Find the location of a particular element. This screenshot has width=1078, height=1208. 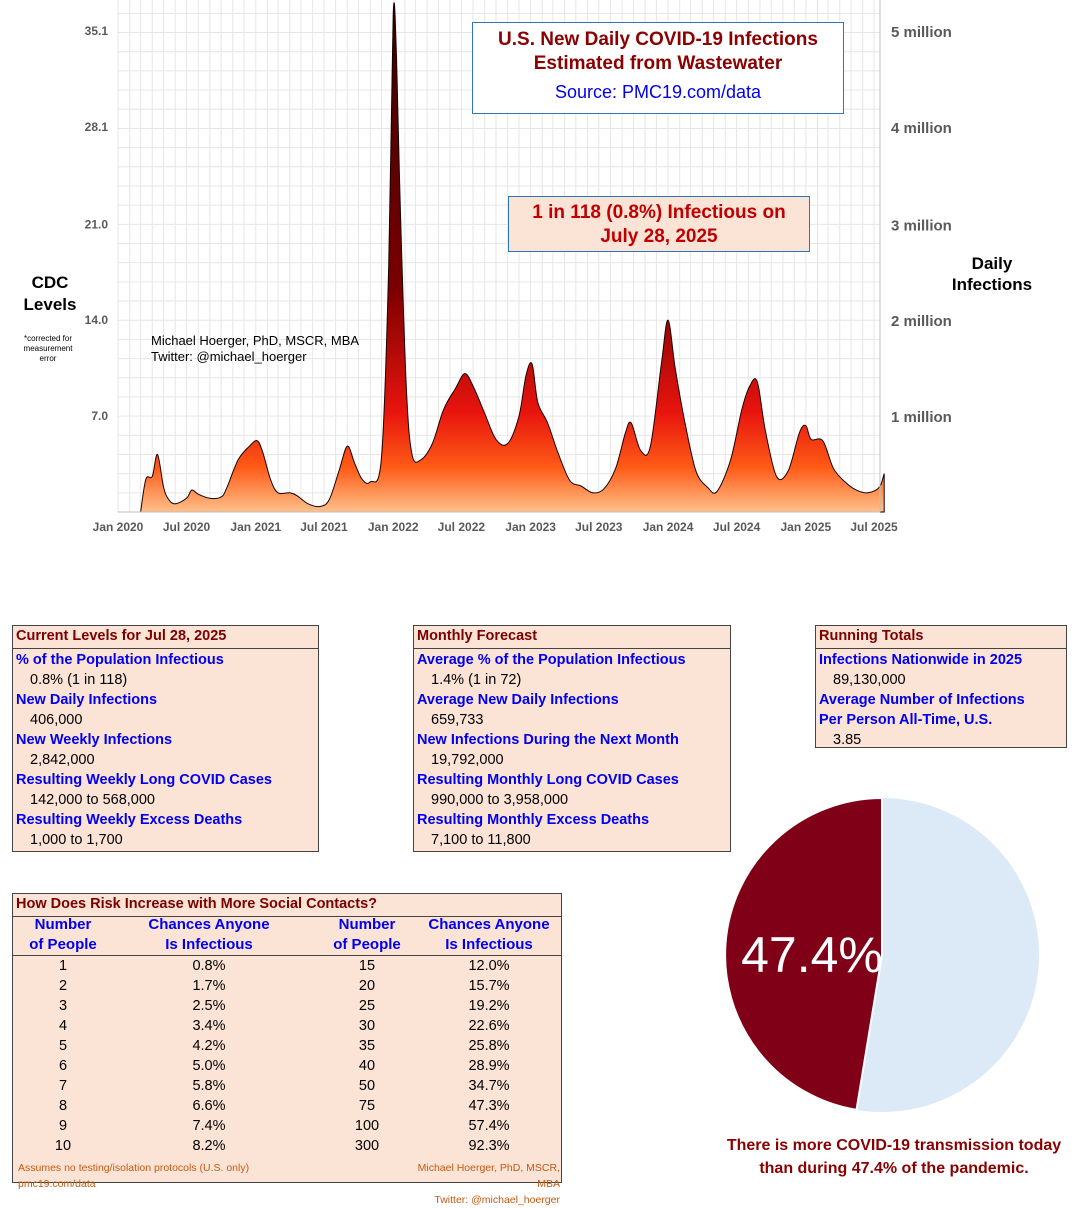

risk-people-count: 7 is located at coordinates (63, 1086).